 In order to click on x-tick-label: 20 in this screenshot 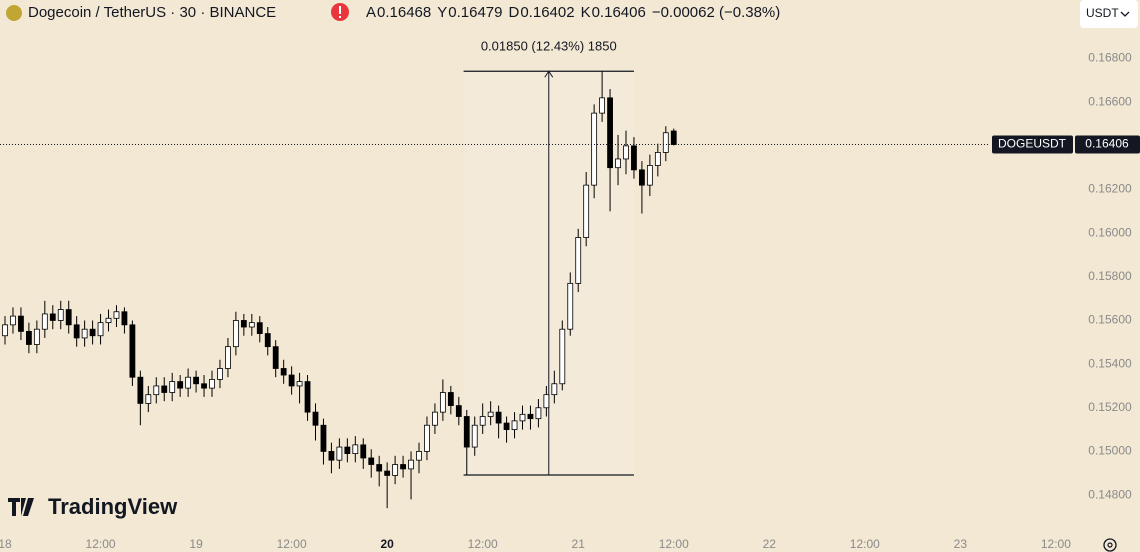, I will do `click(387, 544)`.